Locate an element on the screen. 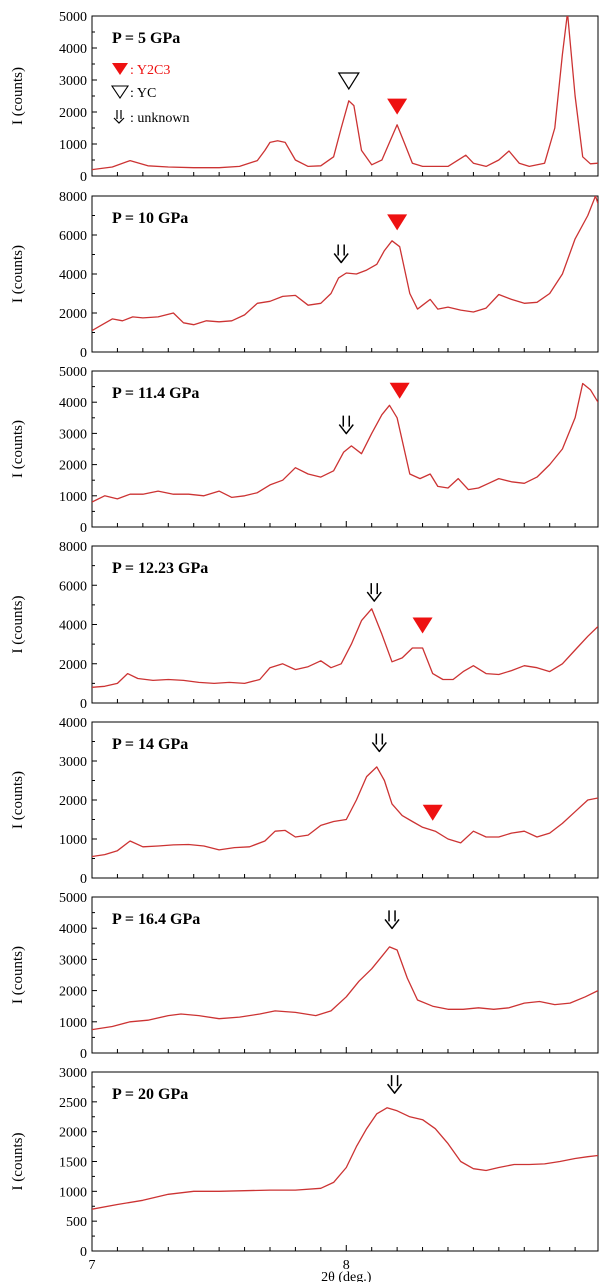 The width and height of the screenshot is (600, 1282). pressure-label: P = 16.4 GPa is located at coordinates (156, 919).